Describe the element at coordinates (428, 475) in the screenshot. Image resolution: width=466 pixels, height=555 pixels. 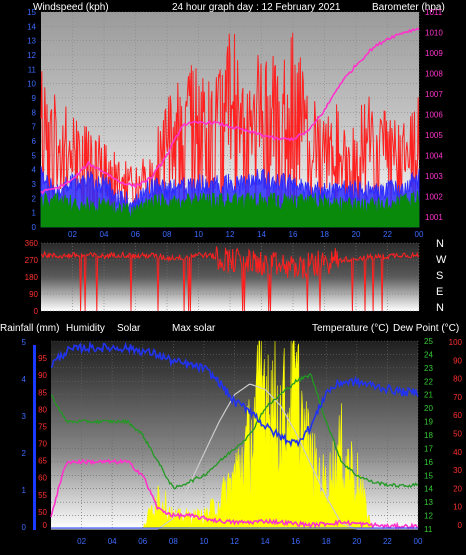
I see `temperature-tick-label: 15` at that location.